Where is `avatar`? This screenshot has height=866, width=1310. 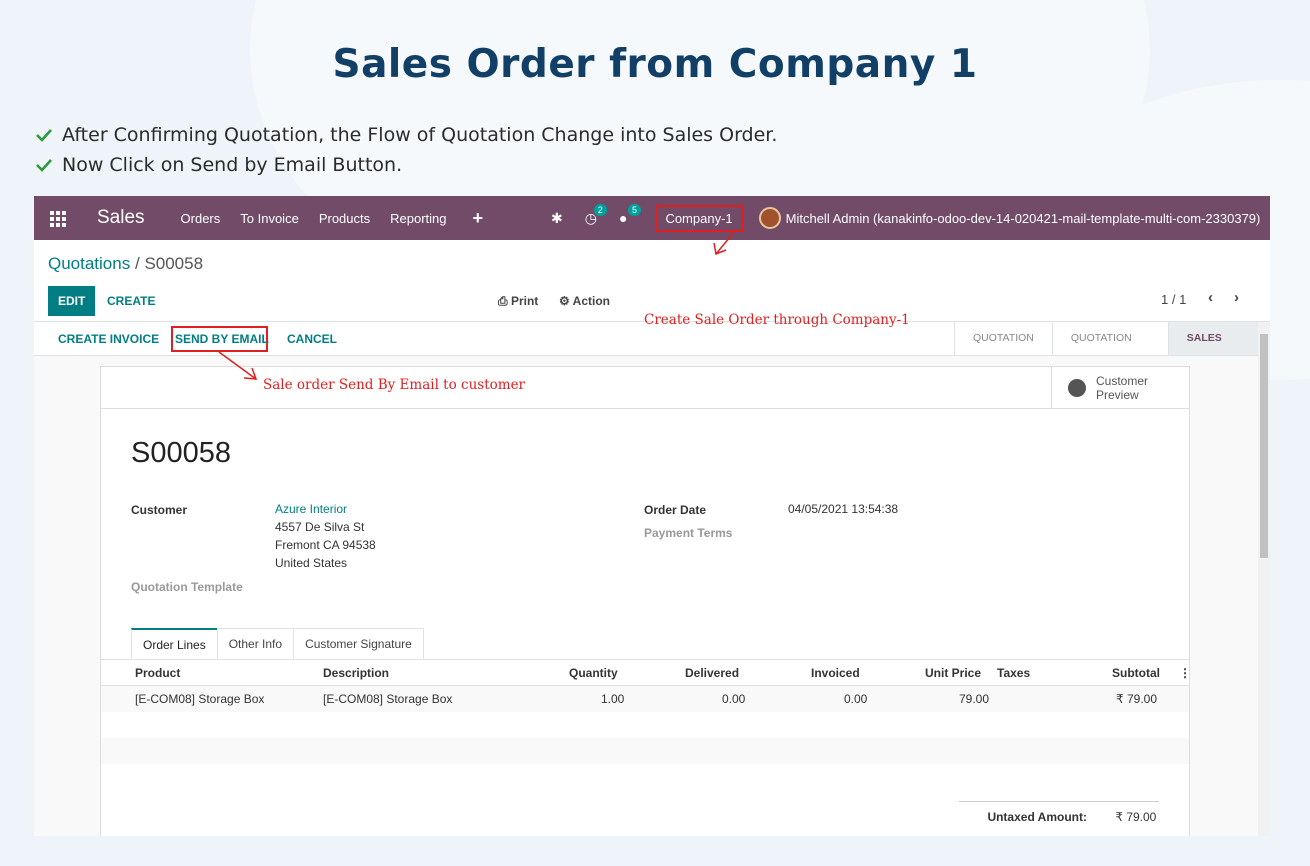 avatar is located at coordinates (769, 218).